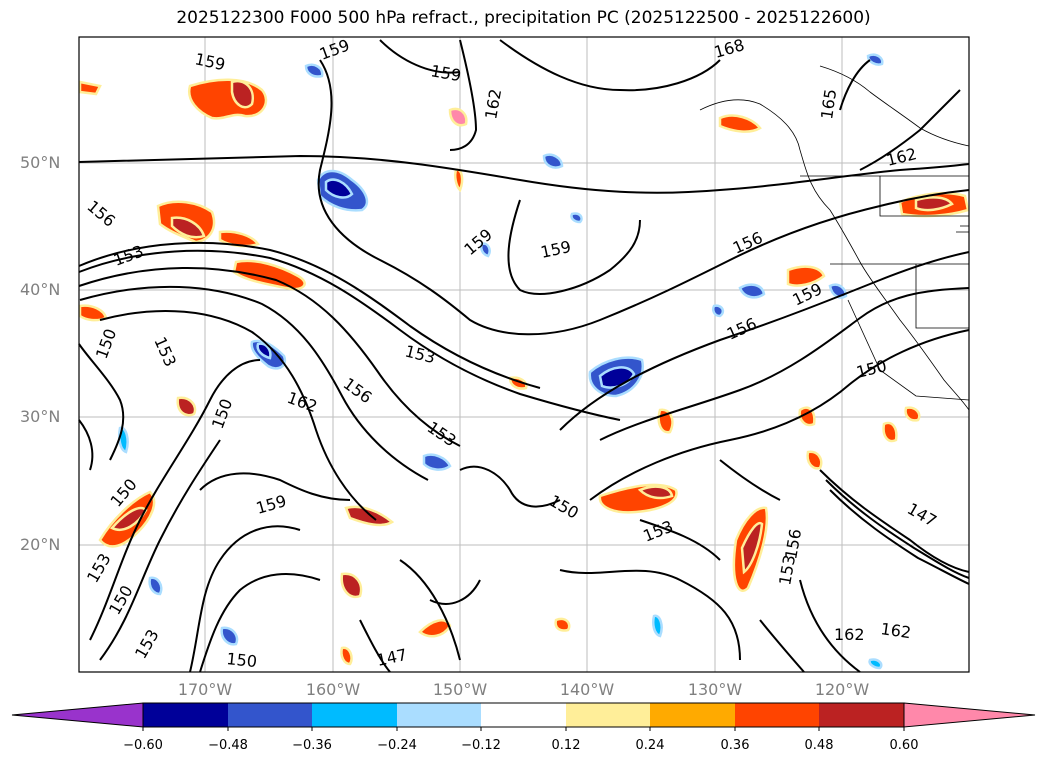 The height and width of the screenshot is (765, 1047). I want to click on colorbar-tick-label: −0.36, so click(312, 745).